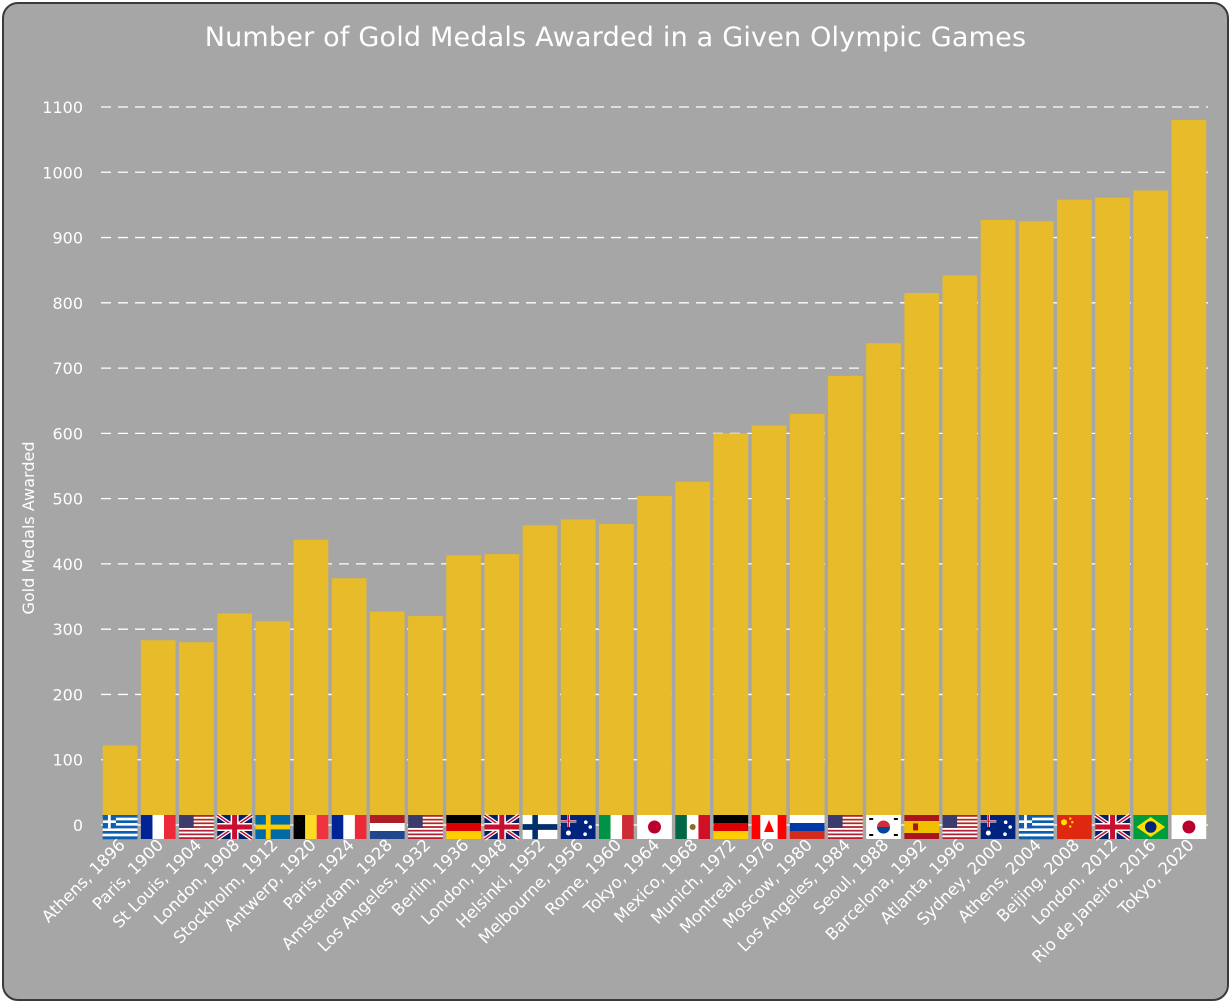 The width and height of the screenshot is (1231, 1003). I want to click on y-tick-label: 100, so click(67, 760).